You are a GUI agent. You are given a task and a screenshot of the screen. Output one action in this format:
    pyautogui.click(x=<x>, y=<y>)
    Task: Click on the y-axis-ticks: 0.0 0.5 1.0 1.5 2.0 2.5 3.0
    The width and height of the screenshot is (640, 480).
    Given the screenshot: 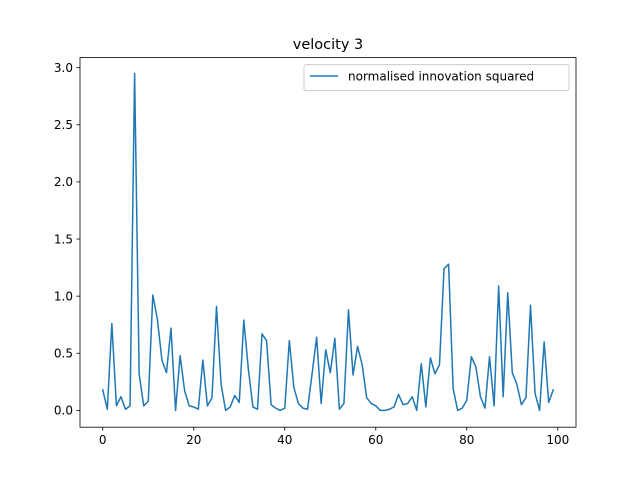 What is the action you would take?
    pyautogui.click(x=67, y=239)
    